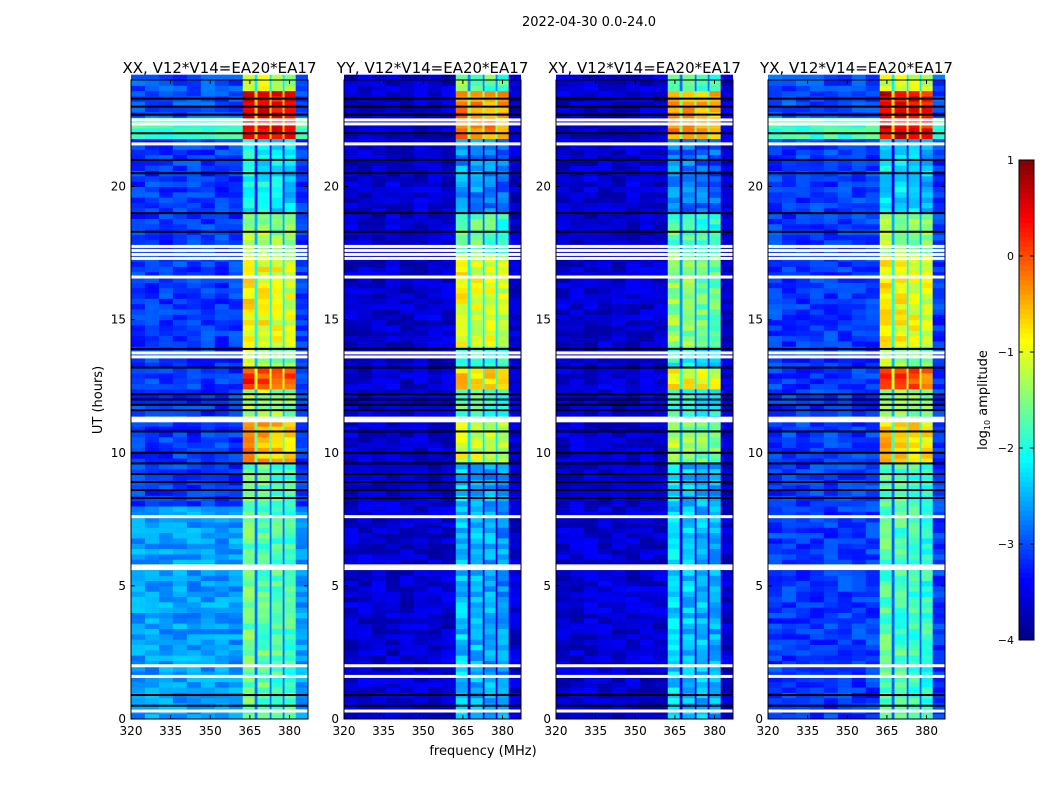 The image size is (1050, 800). I want to click on x-tick-label: 365, so click(249, 731).